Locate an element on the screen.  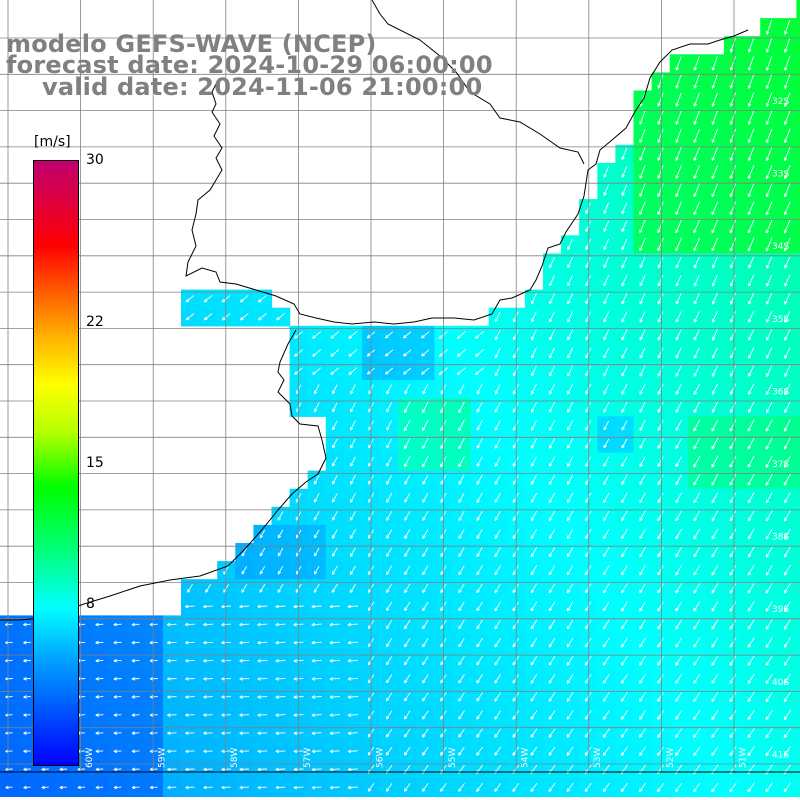
map-title-valid-date: valid date: 2024-11-06 21:00:00 is located at coordinates (262, 87).